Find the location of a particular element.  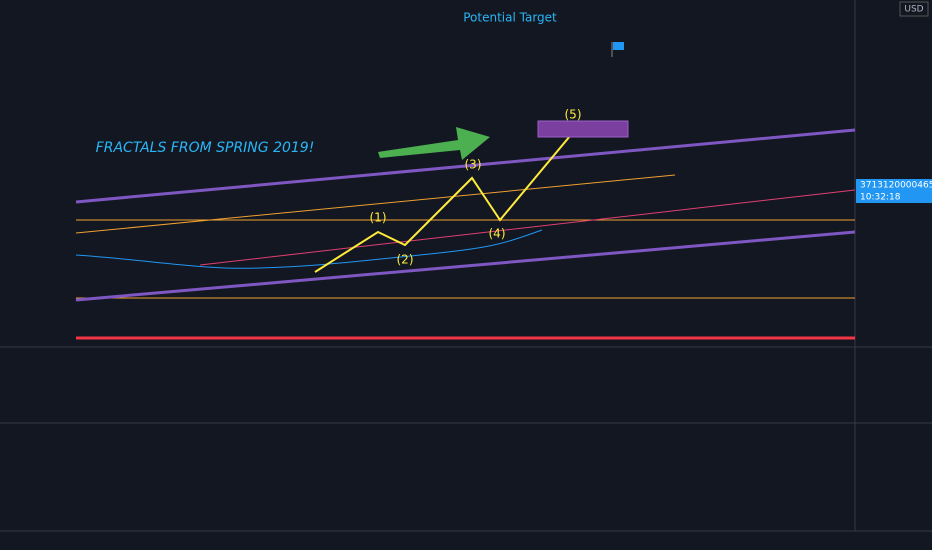

countdown: 10:32:18 is located at coordinates (880, 198).